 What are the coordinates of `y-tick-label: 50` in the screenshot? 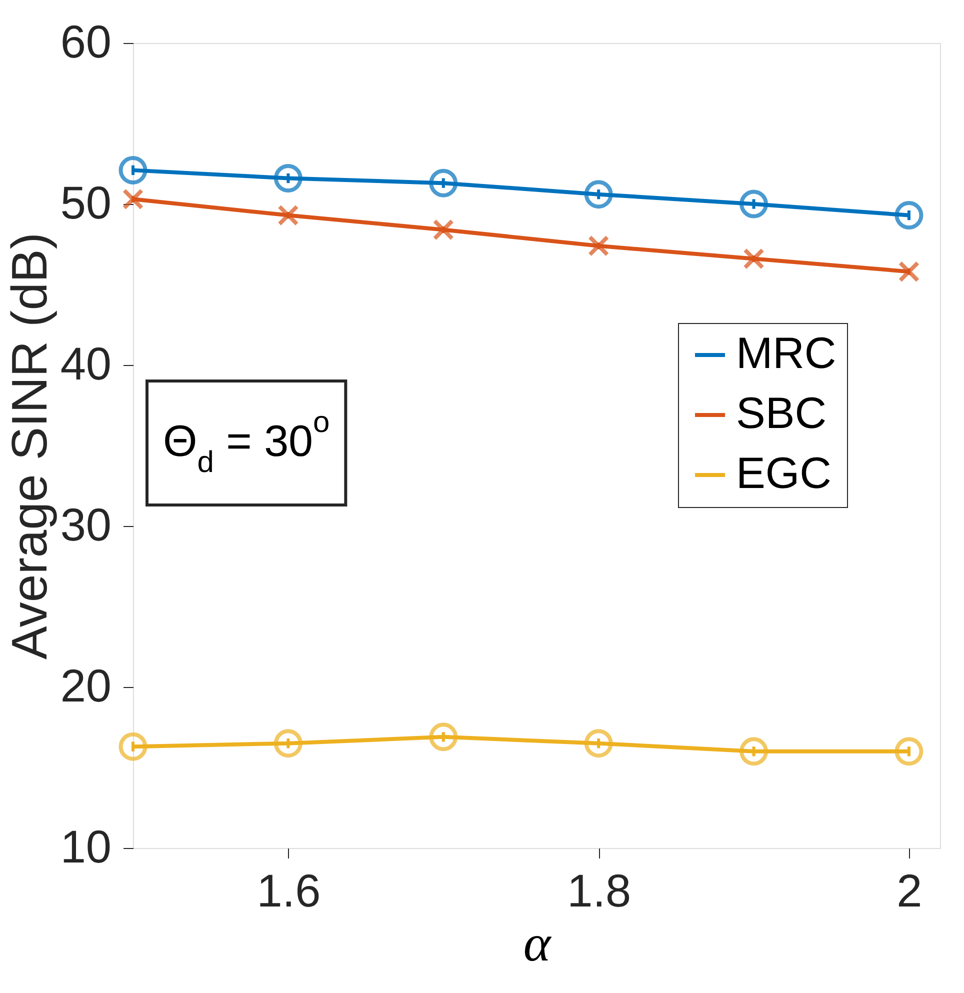 It's located at (86, 202).